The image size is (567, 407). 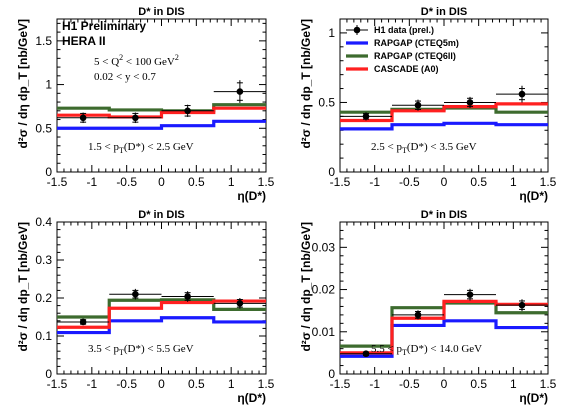 What do you see at coordinates (43, 41) in the screenshot?
I see `y-tick-label: 1.5` at bounding box center [43, 41].